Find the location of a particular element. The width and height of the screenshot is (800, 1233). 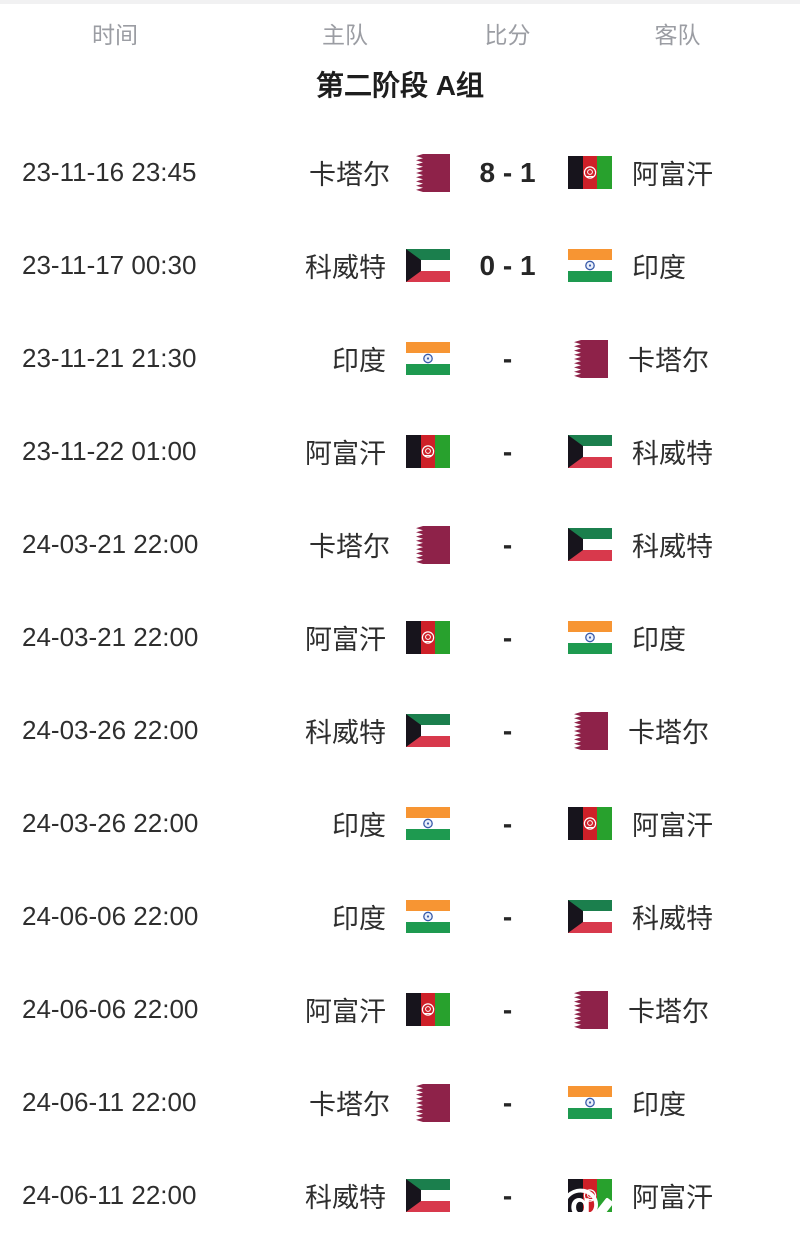

match-row: 24-03-21 22:00 卡塔尔 - 科威特 is located at coordinates (400, 544).